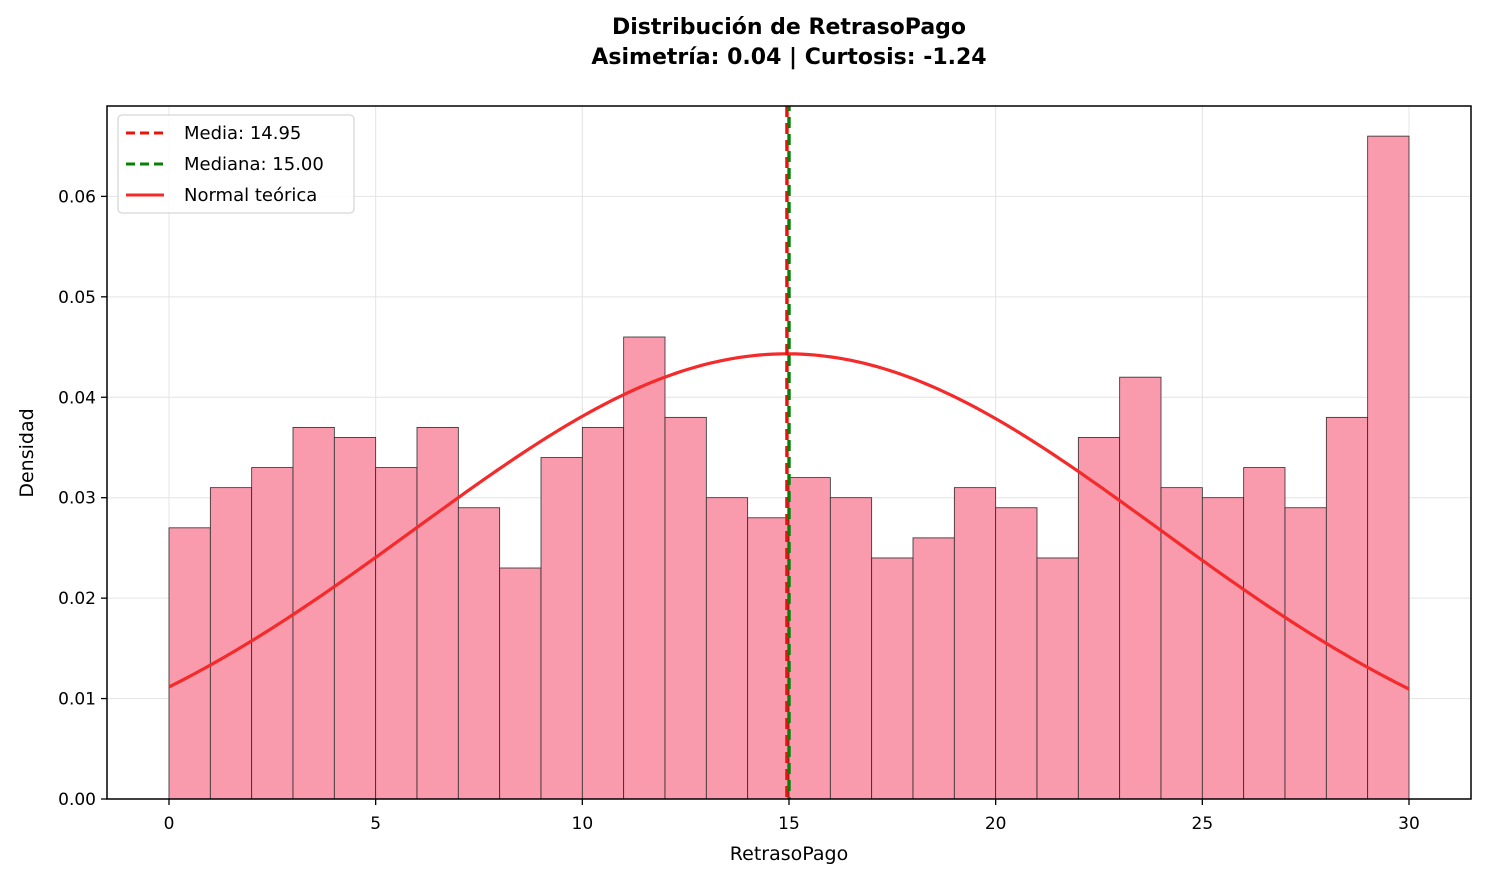 The height and width of the screenshot is (880, 1485). Describe the element at coordinates (789, 854) in the screenshot. I see `x-axis-label: RetrasoPago` at that location.